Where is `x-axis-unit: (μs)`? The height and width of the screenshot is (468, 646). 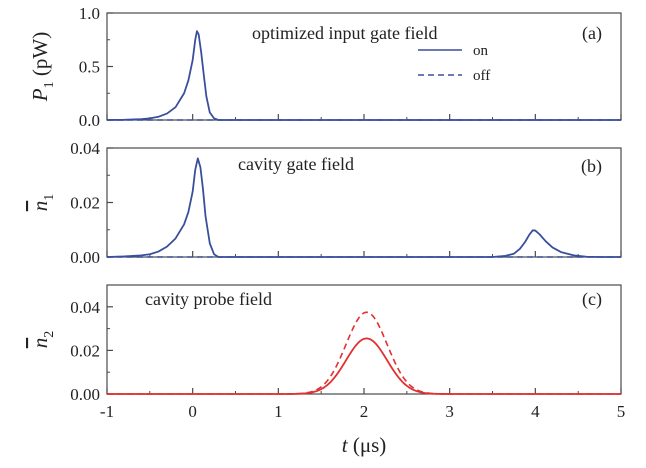
x-axis-unit: (μs) is located at coordinates (367, 445).